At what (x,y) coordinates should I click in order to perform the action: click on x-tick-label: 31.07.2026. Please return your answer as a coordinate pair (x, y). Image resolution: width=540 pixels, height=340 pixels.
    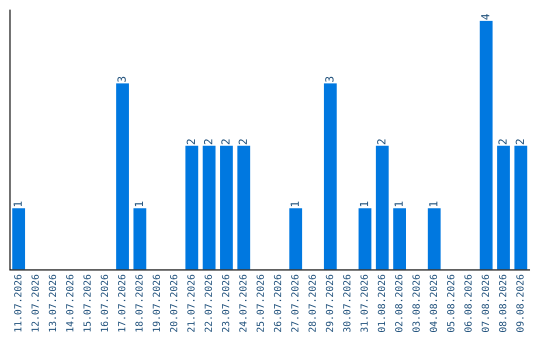
    Looking at the image, I should click on (364, 303).